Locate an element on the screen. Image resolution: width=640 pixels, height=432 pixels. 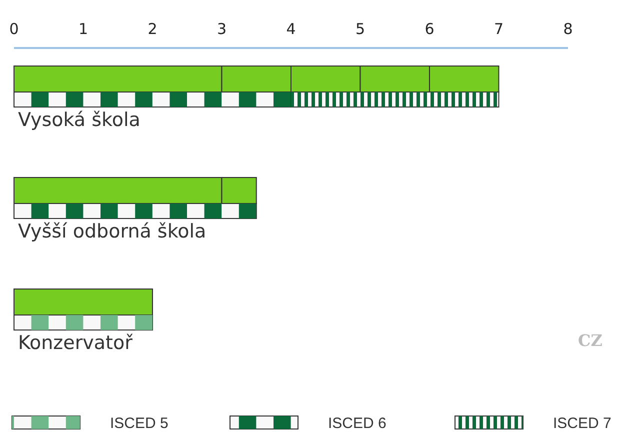
legend-label: ISCED 6 is located at coordinates (357, 423).